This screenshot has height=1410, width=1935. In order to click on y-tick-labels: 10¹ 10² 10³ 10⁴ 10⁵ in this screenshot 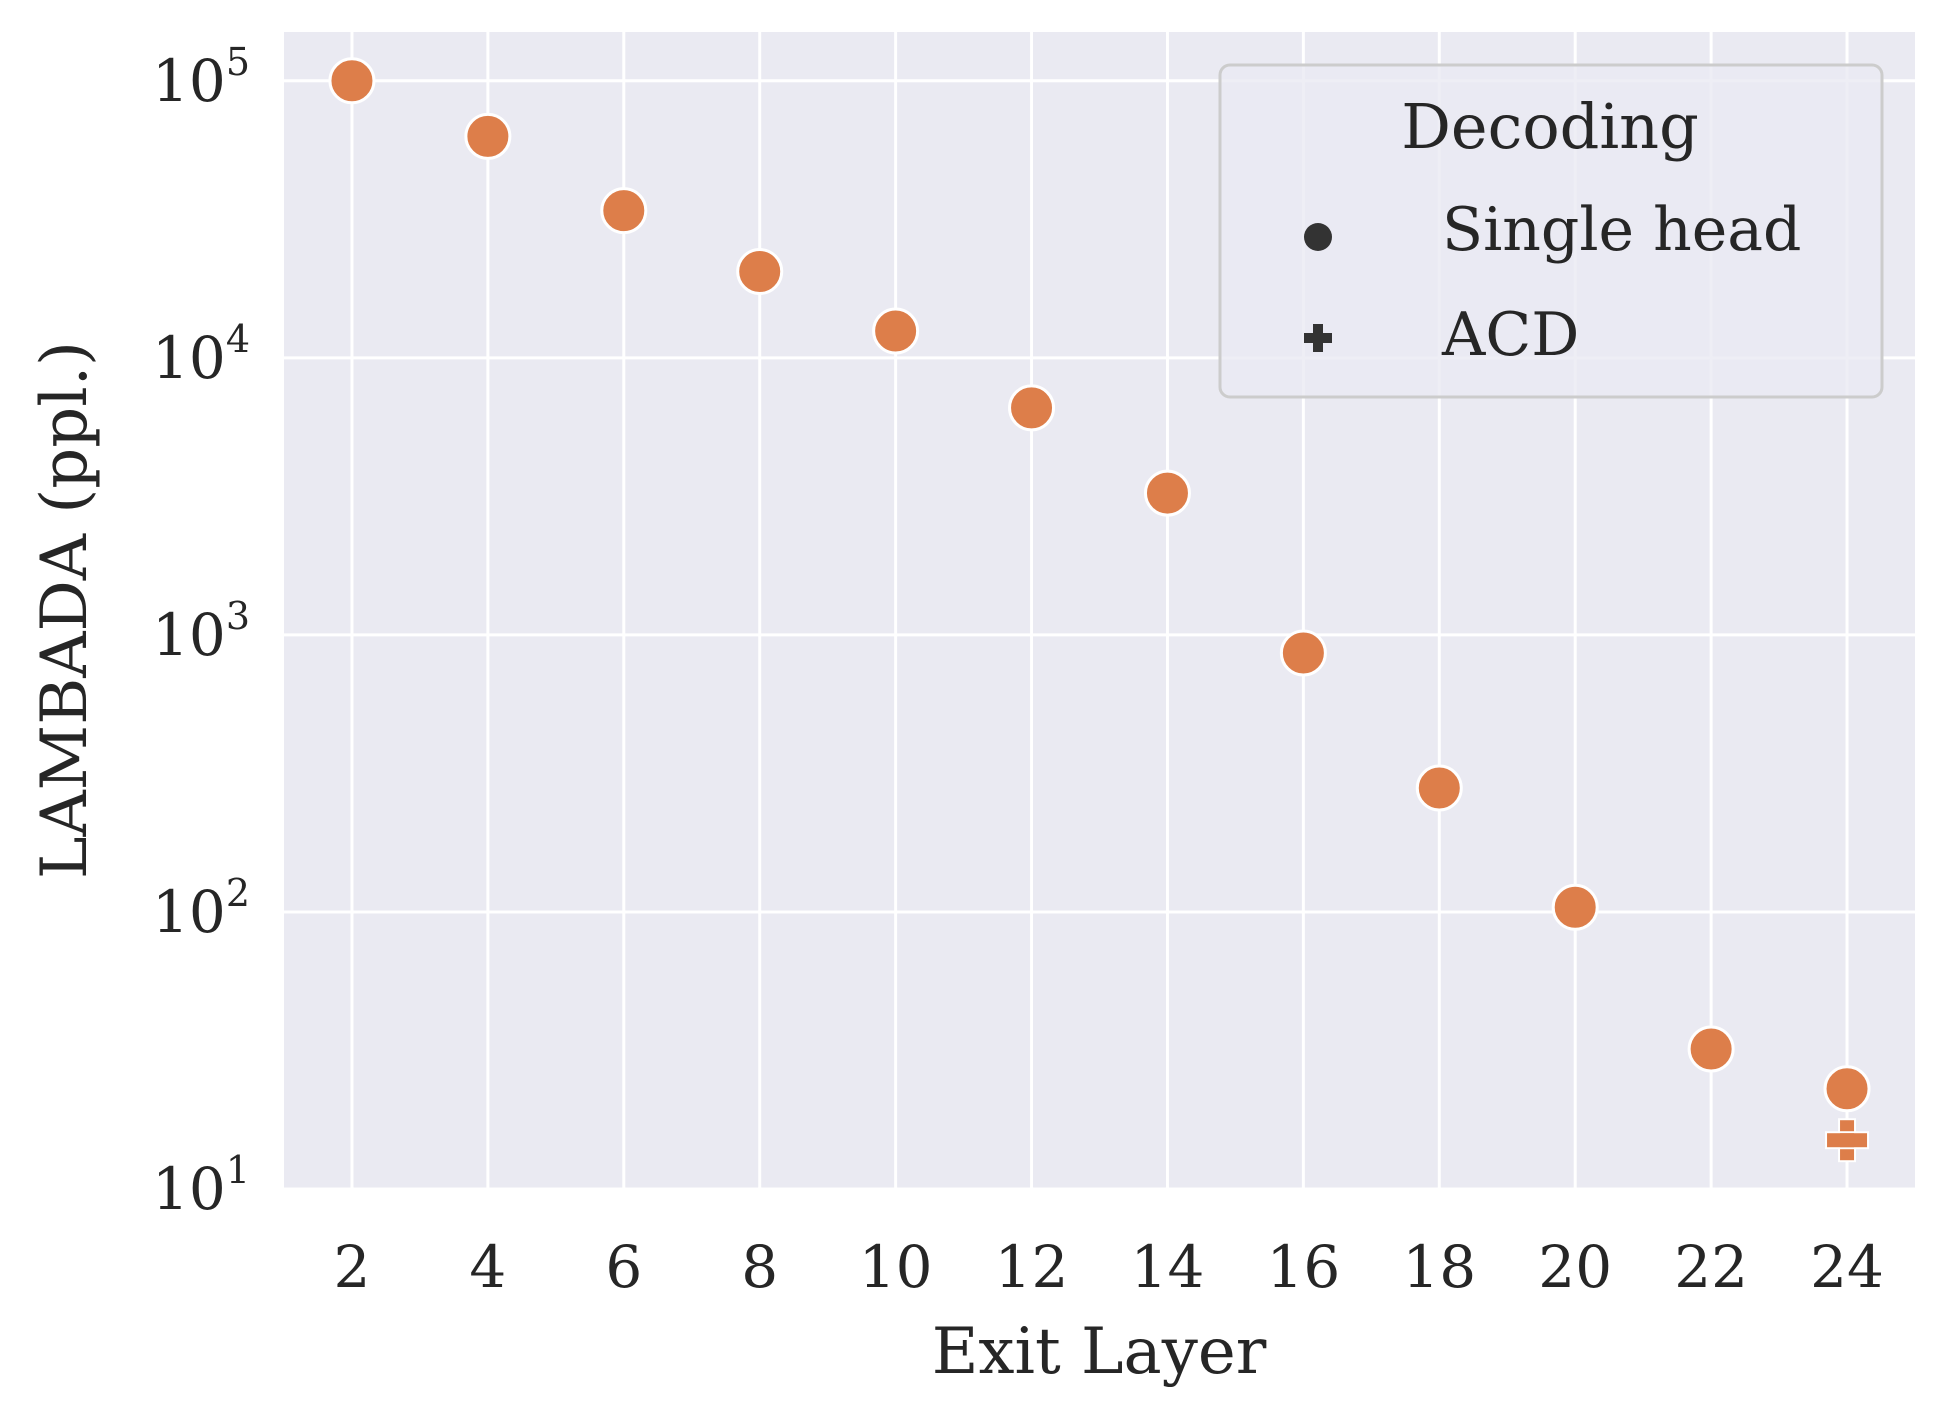, I will do `click(201, 631)`.